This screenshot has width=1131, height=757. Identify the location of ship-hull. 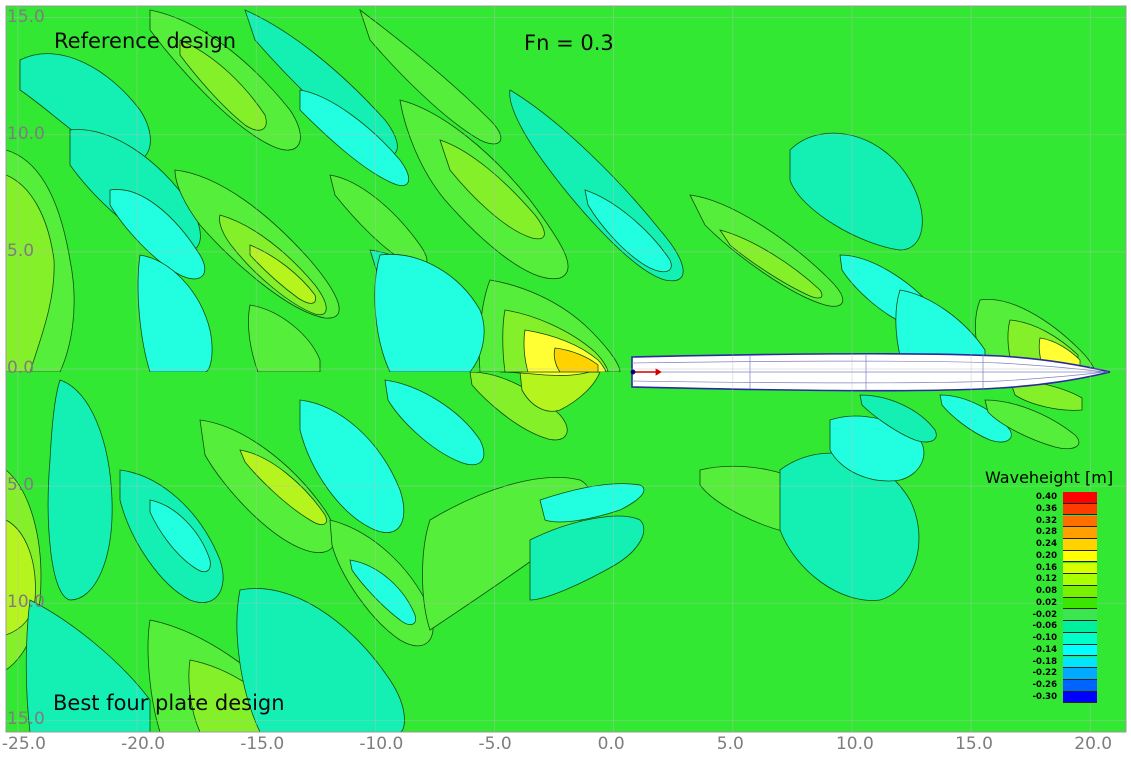
(870, 372).